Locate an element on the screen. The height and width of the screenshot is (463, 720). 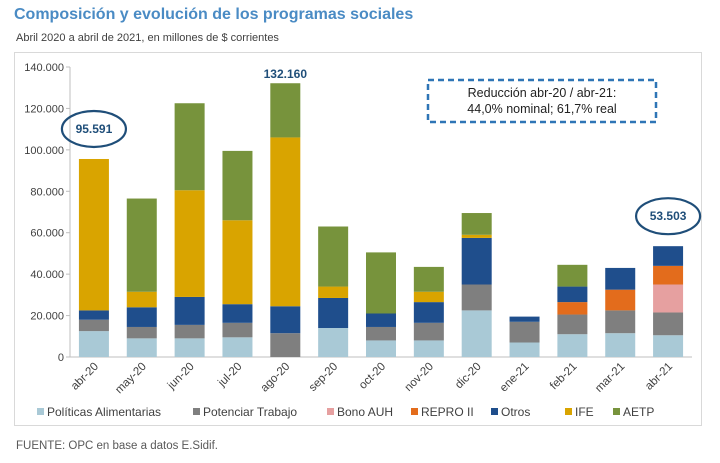
source-note: FUENTE: OPC en base a datos E.Sidif. is located at coordinates (117, 446).